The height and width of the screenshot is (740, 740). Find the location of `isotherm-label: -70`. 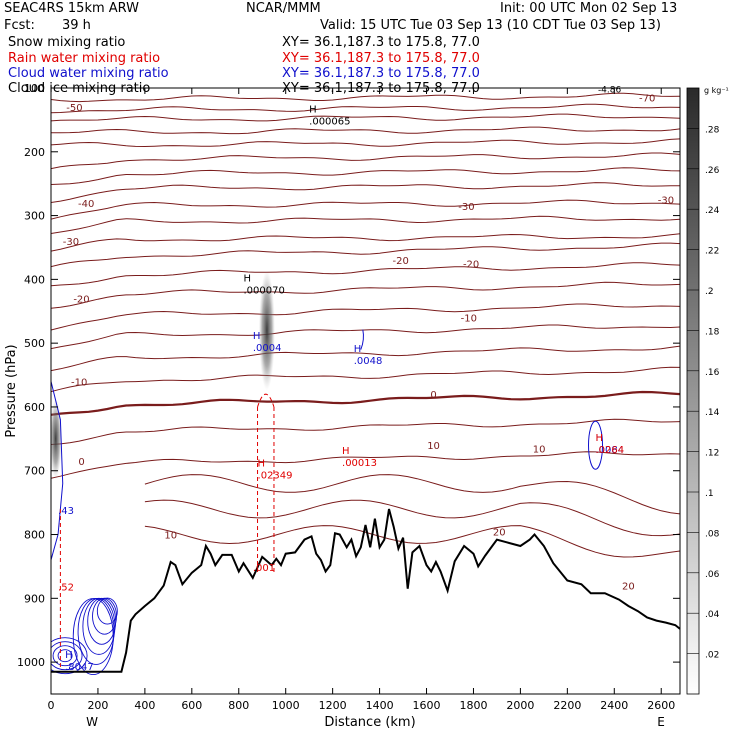

isotherm-label: -70 is located at coordinates (647, 99).